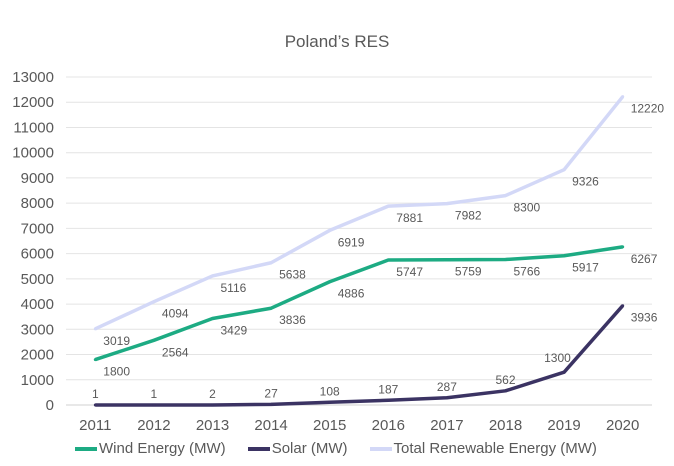 The height and width of the screenshot is (466, 674). I want to click on legend-item-total: Total Renewable Energy (MW), so click(483, 448).